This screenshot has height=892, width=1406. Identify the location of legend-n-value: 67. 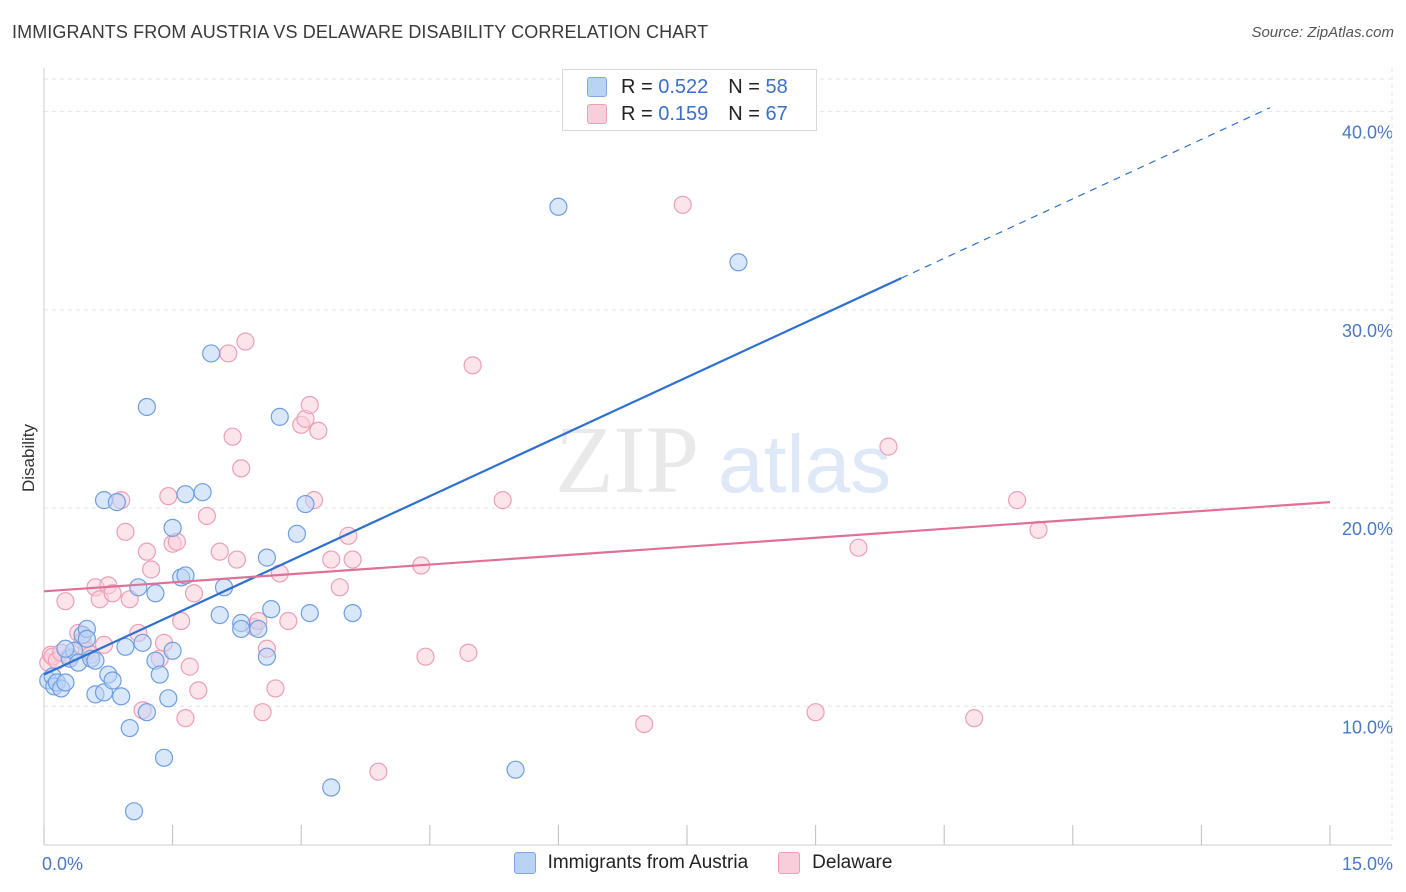
(776, 113).